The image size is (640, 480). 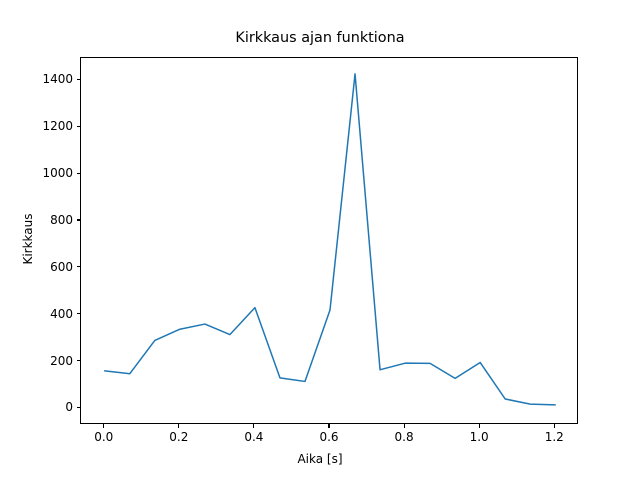 I want to click on x-tick-label: 0.8, so click(x=404, y=437).